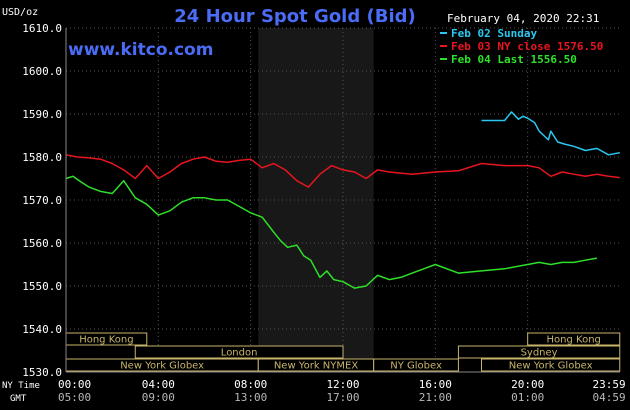 Image resolution: width=630 pixels, height=410 pixels. Describe the element at coordinates (18, 399) in the screenshot. I see `gmt-row-label: GMT` at that location.